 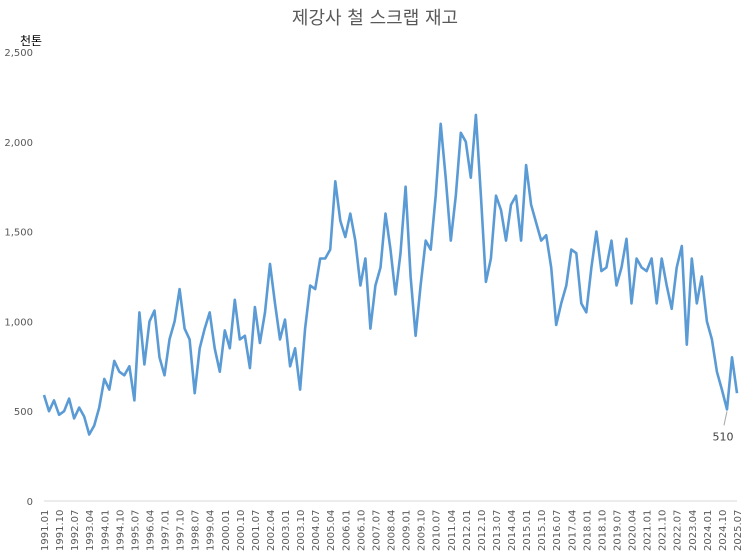 What do you see at coordinates (301, 530) in the screenshot?
I see `x-tick-label: 2003.10` at bounding box center [301, 530].